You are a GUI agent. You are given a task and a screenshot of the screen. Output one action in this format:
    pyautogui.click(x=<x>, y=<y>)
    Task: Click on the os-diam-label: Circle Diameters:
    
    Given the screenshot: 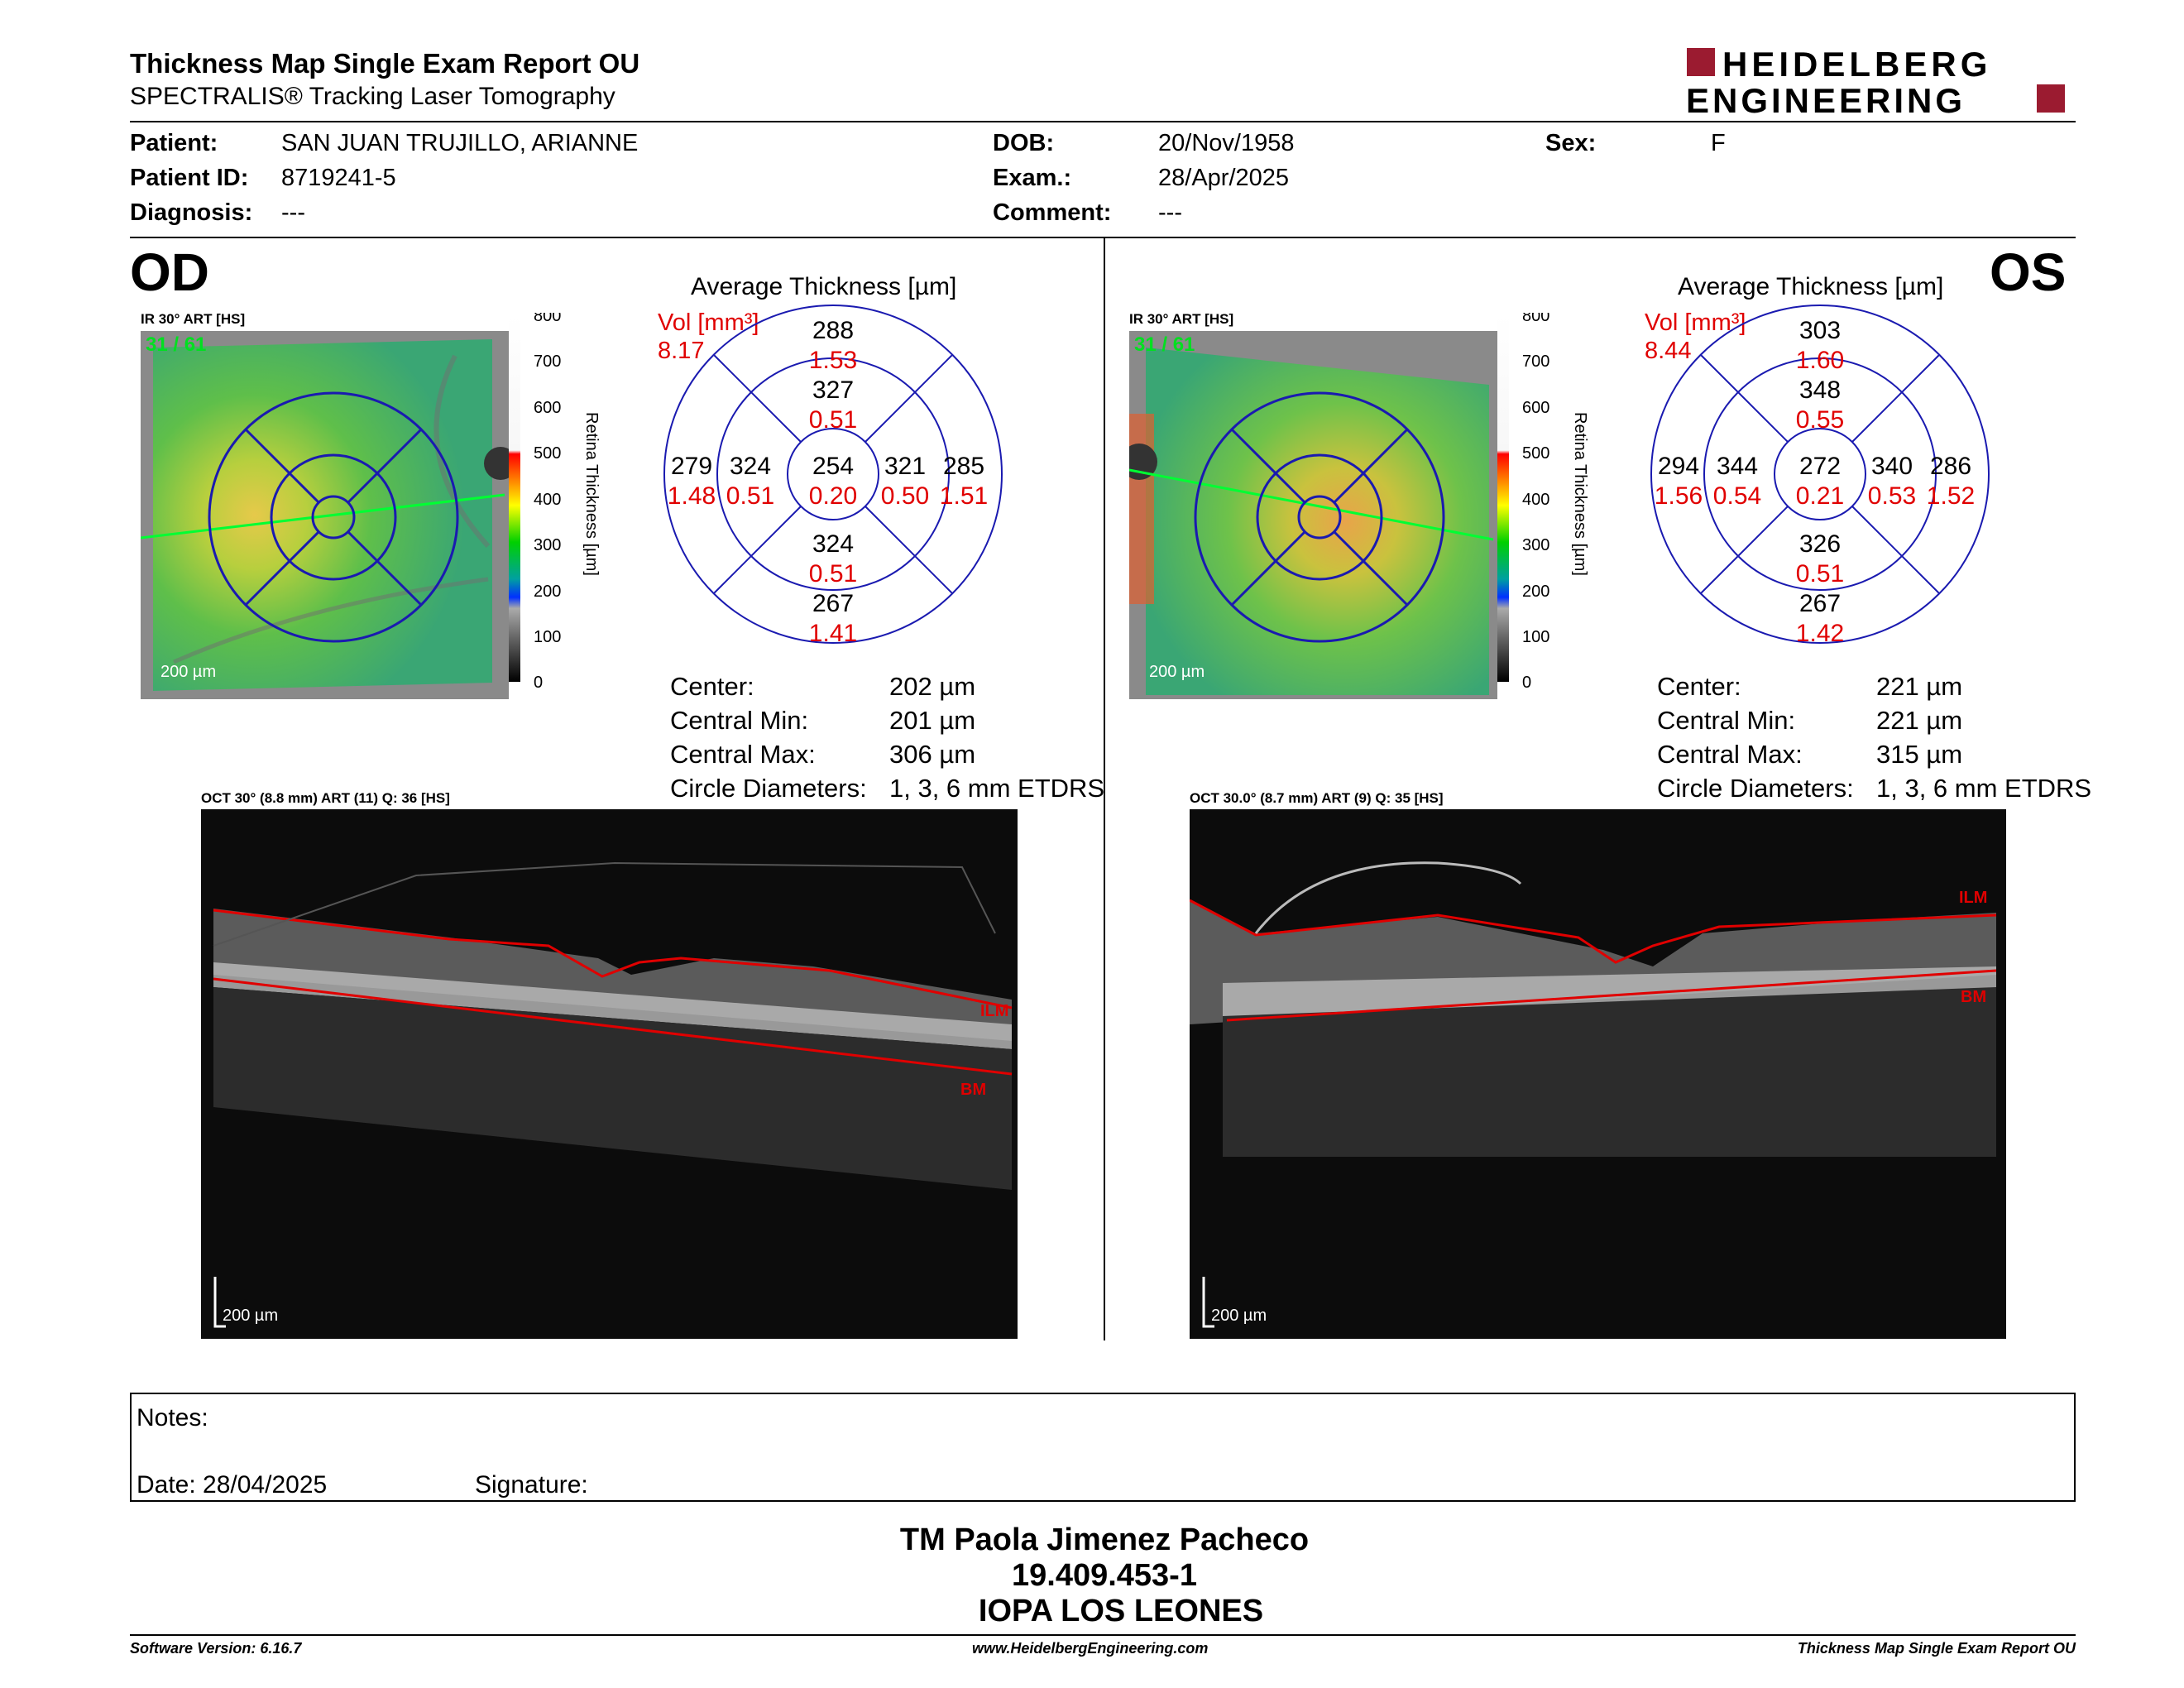 What is the action you would take?
    pyautogui.click(x=1755, y=788)
    